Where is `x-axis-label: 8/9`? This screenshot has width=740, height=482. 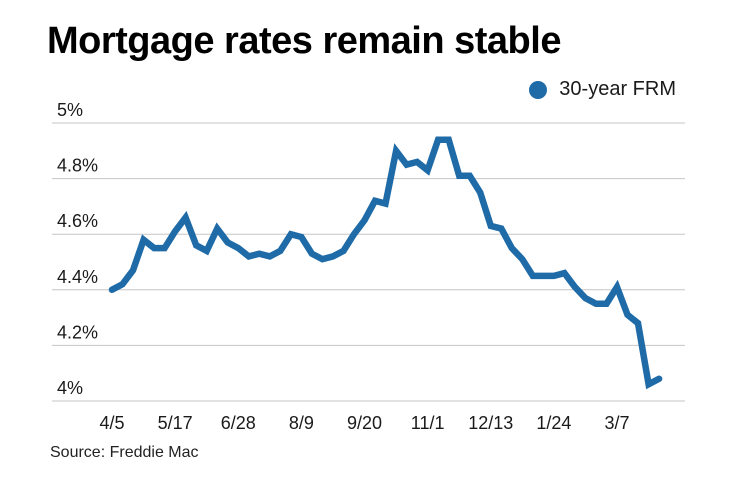 x-axis-label: 8/9 is located at coordinates (301, 423).